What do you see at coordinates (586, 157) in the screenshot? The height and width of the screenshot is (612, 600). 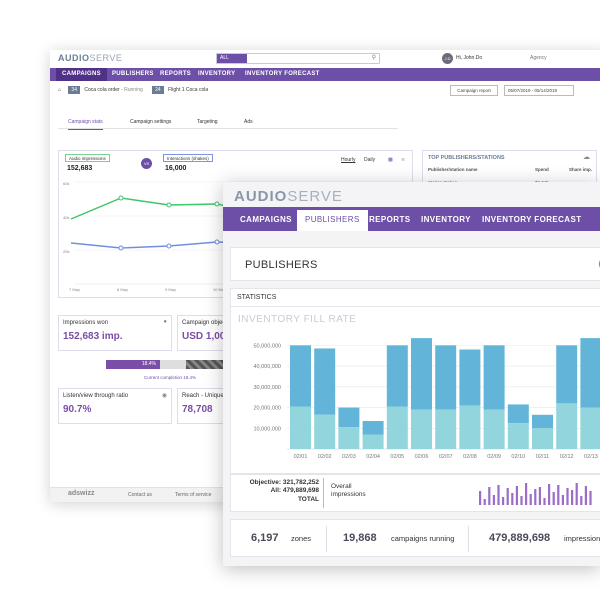 I see `download-cloud-icon: ☁` at bounding box center [586, 157].